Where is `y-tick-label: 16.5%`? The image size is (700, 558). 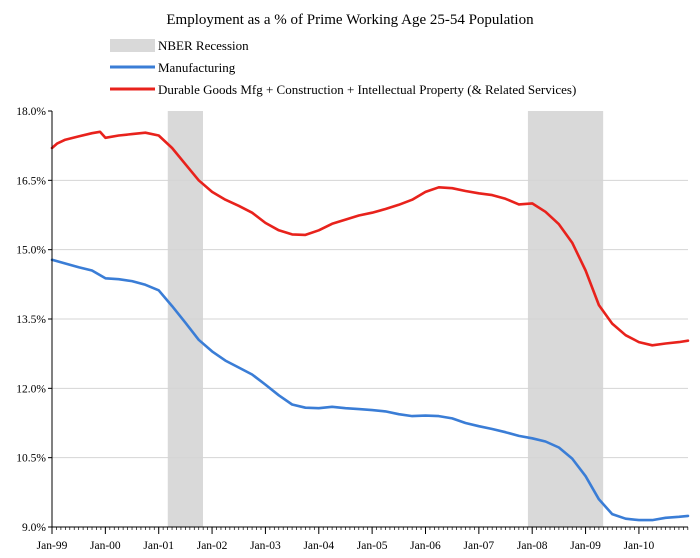
y-tick-label: 16.5% is located at coordinates (31, 181).